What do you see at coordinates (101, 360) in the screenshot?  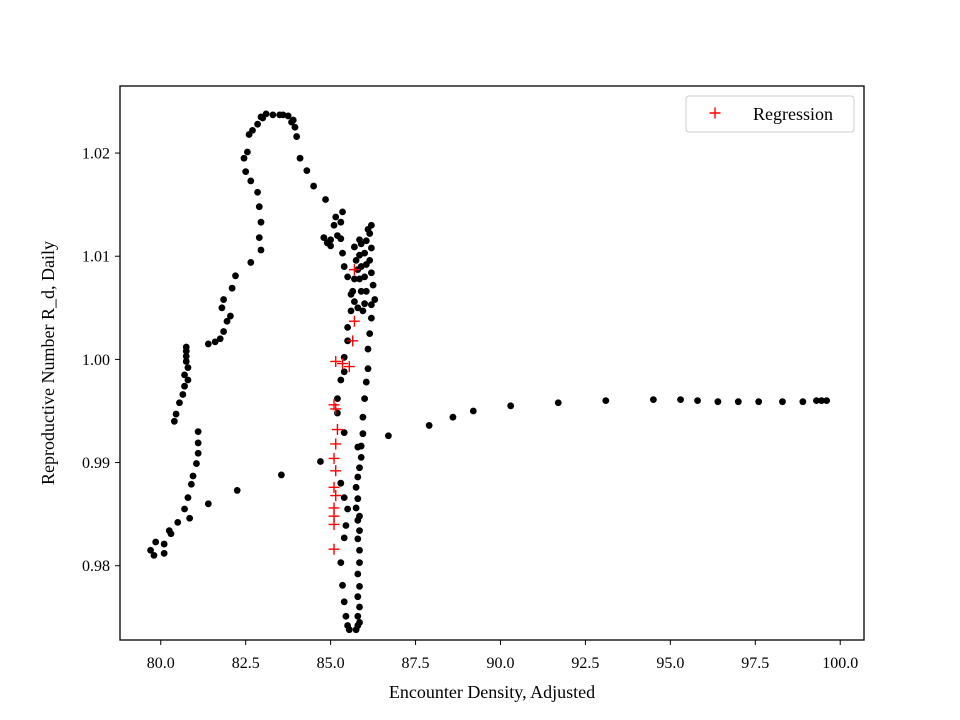 I see `y-axis-ticks: 0.98 0.99 1.00 1.01 1.02` at bounding box center [101, 360].